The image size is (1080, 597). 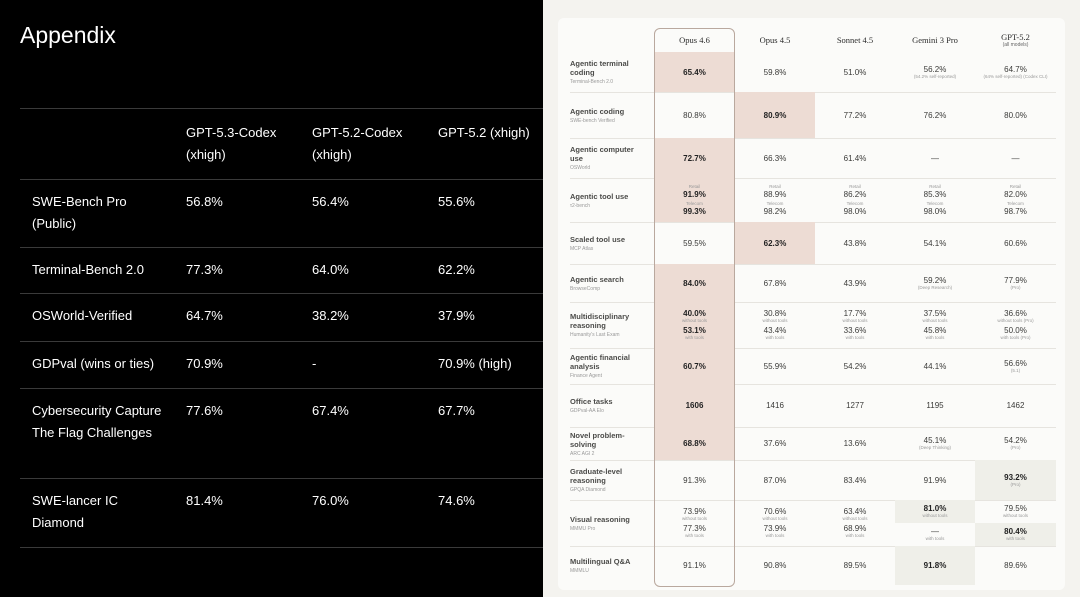 What do you see at coordinates (1015, 330) in the screenshot?
I see `score-value: 50.0%` at bounding box center [1015, 330].